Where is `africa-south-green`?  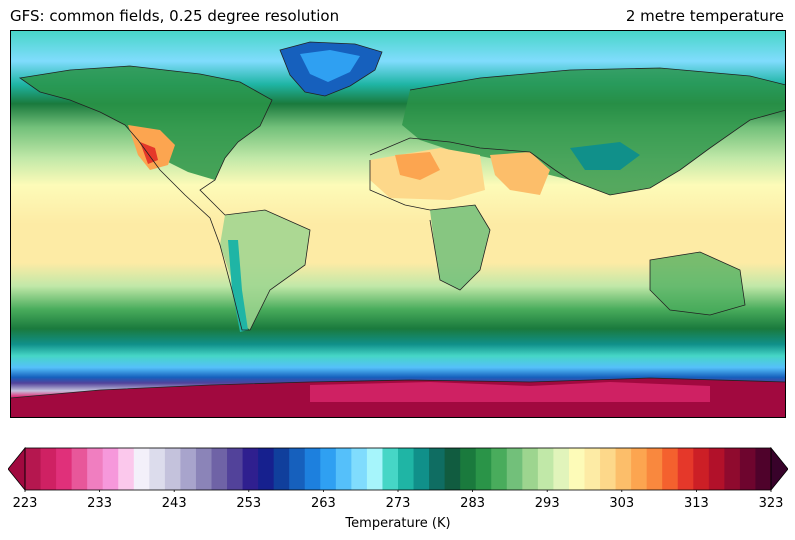 africa-south-green is located at coordinates (460, 247).